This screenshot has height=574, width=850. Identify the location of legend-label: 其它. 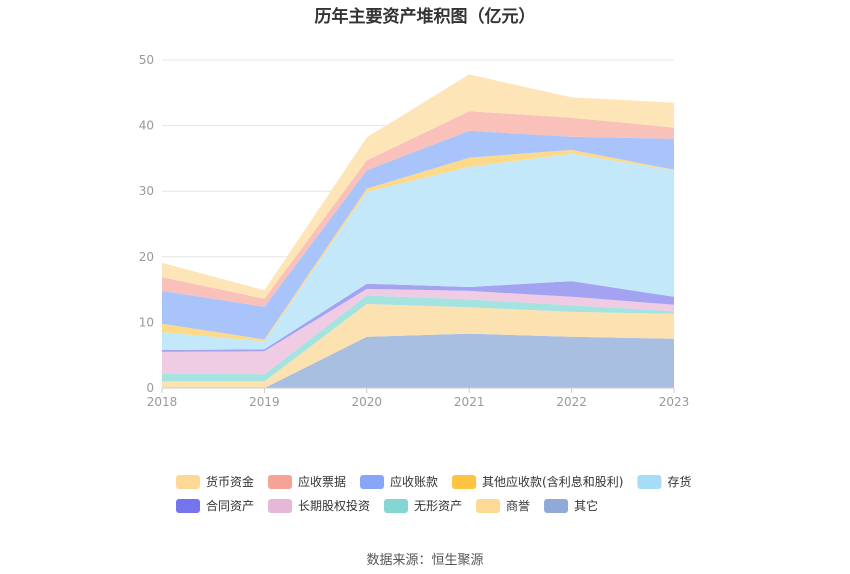
(586, 505).